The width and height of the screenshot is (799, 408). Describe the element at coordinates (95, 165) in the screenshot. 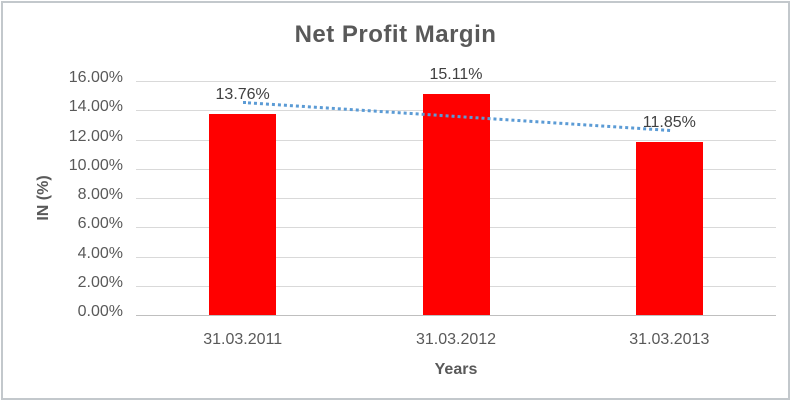

I see `y-tick-label: 10.00%` at that location.